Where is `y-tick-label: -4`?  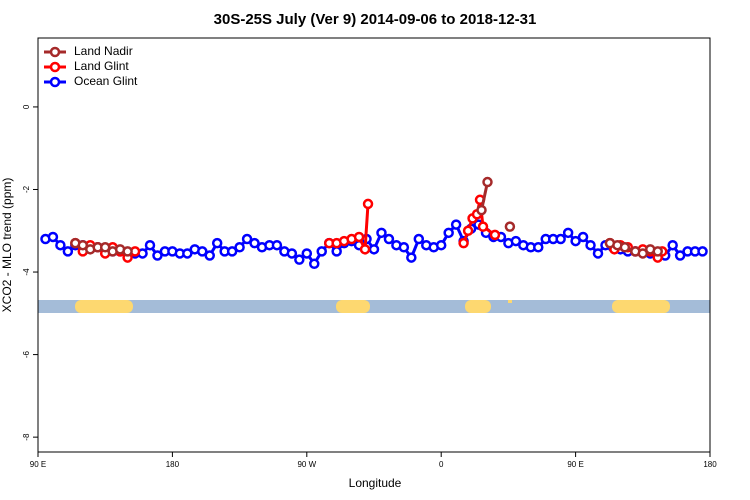
y-tick-label: -4 is located at coordinates (26, 272).